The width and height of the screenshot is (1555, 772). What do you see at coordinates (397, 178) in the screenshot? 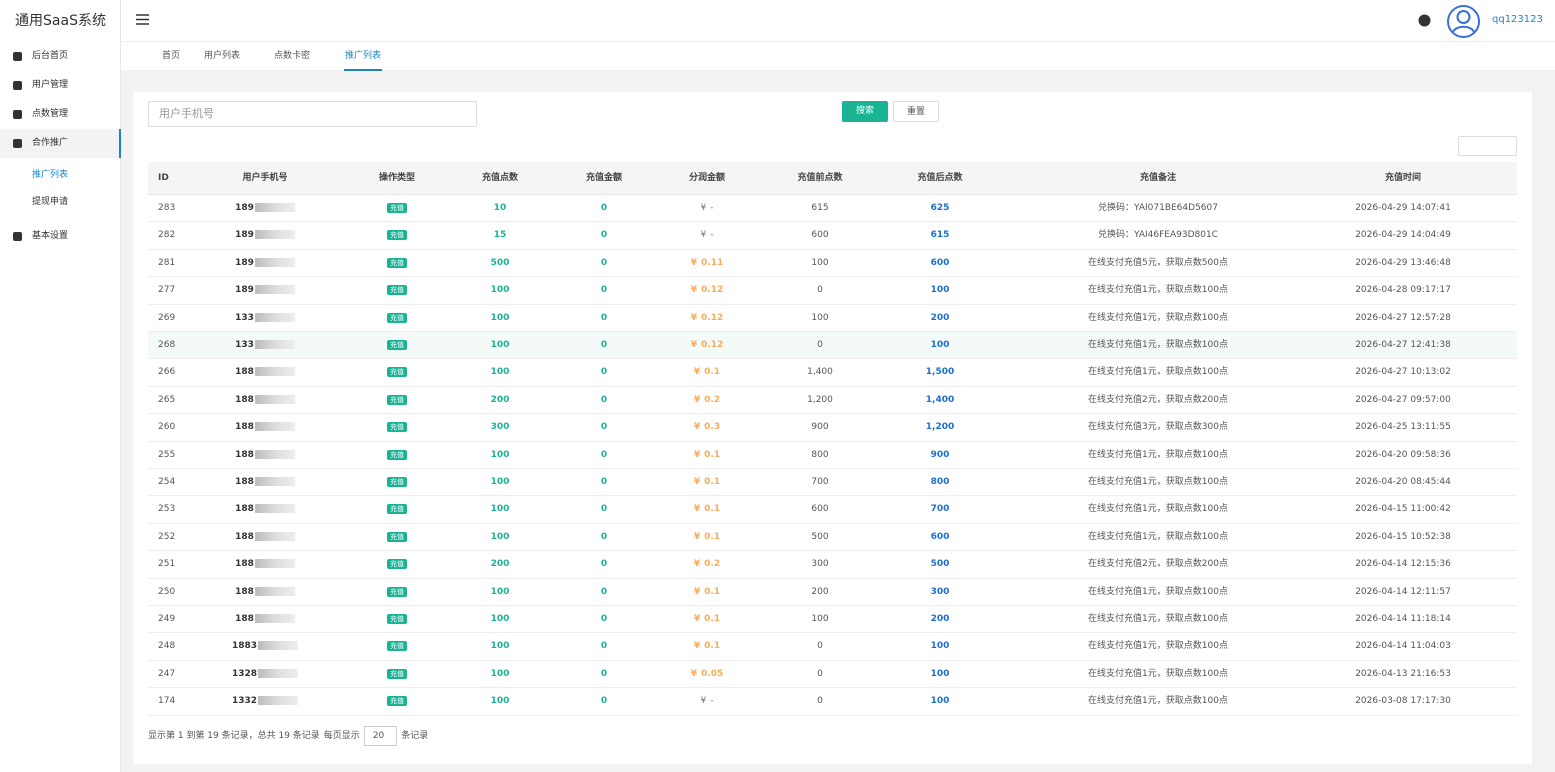
I see `column-header: 操作类型` at bounding box center [397, 178].